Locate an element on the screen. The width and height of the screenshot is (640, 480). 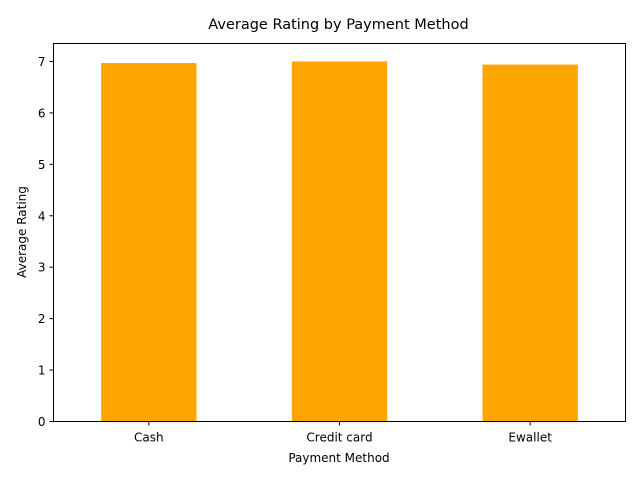
bar-credit-card is located at coordinates (339, 241).